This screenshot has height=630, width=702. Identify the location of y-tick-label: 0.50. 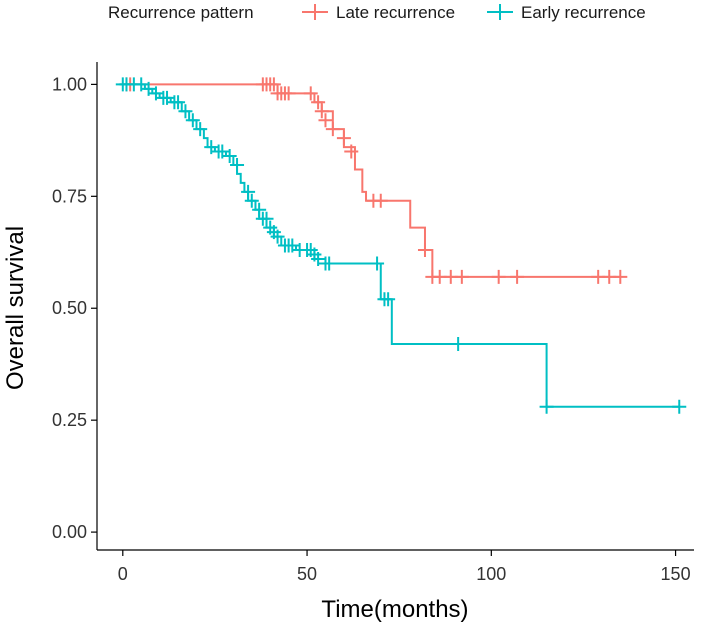
(69, 308).